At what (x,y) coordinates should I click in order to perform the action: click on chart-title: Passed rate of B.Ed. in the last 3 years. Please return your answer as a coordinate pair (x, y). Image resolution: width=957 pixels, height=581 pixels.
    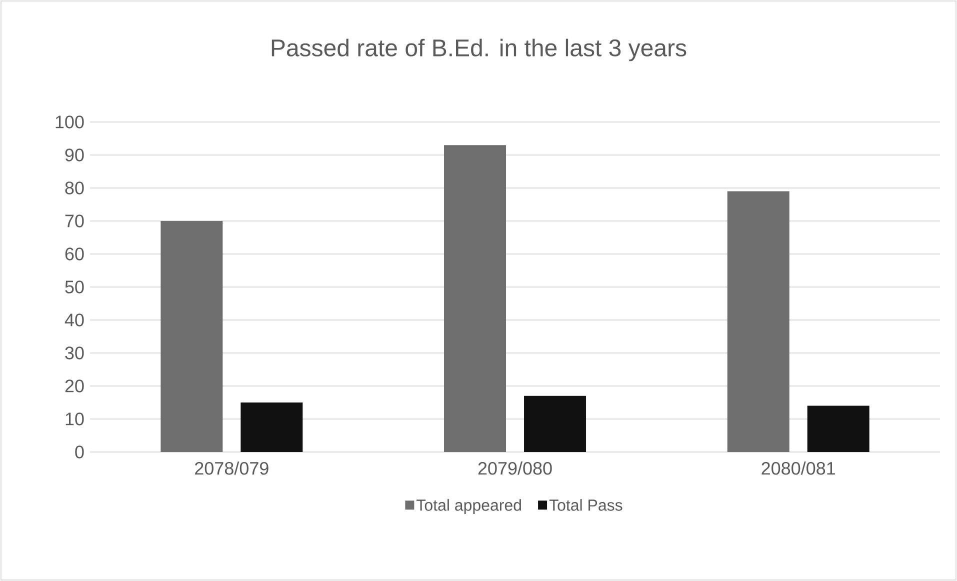
    Looking at the image, I should click on (479, 50).